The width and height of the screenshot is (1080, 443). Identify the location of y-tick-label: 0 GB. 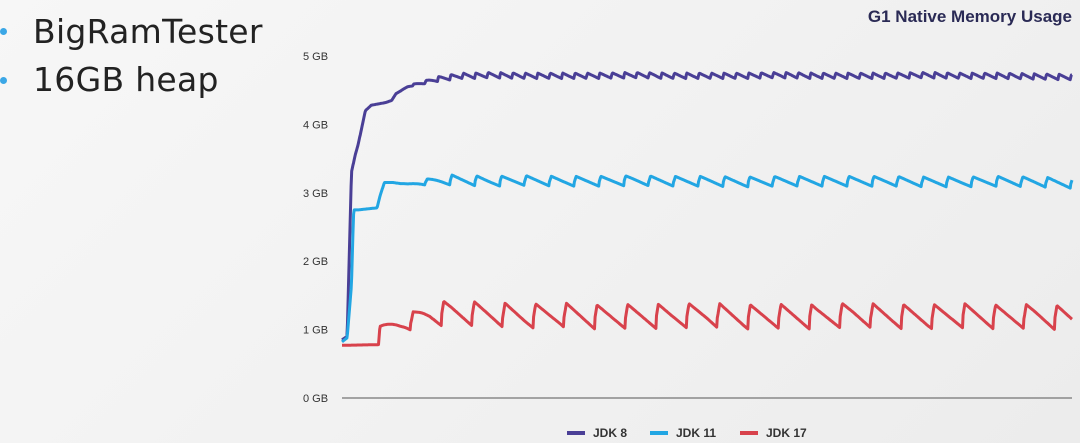
(315, 399).